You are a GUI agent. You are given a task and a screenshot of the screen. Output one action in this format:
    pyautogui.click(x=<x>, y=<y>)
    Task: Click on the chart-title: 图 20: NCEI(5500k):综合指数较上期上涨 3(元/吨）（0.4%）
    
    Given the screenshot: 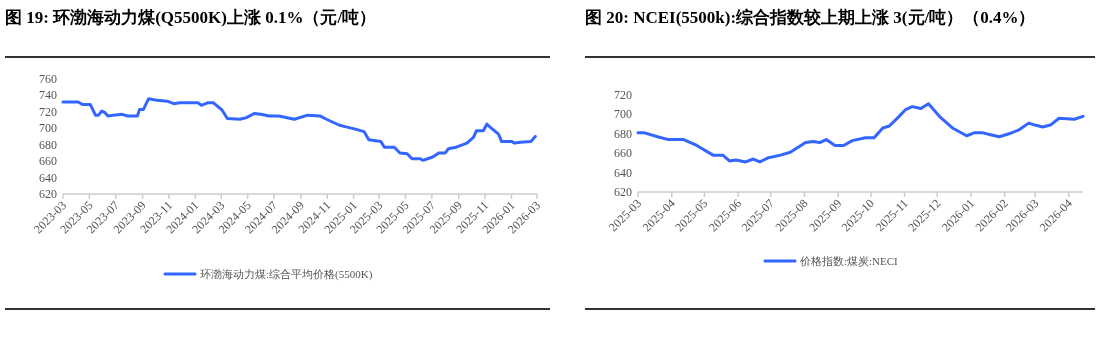 What is the action you would take?
    pyautogui.click(x=811, y=18)
    